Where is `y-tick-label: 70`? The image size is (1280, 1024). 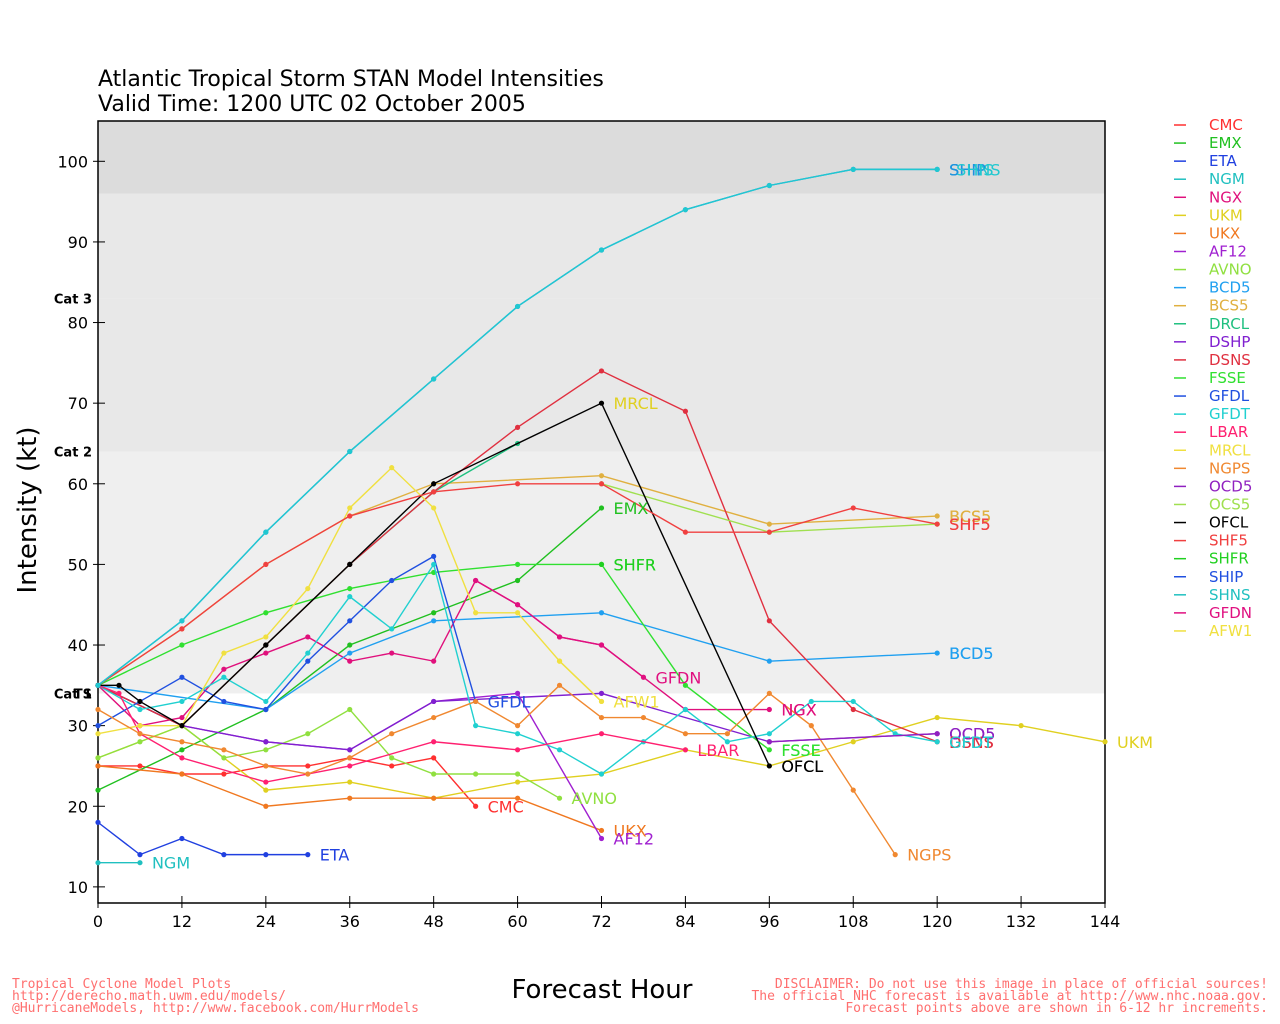 y-tick-label: 70 is located at coordinates (78, 403).